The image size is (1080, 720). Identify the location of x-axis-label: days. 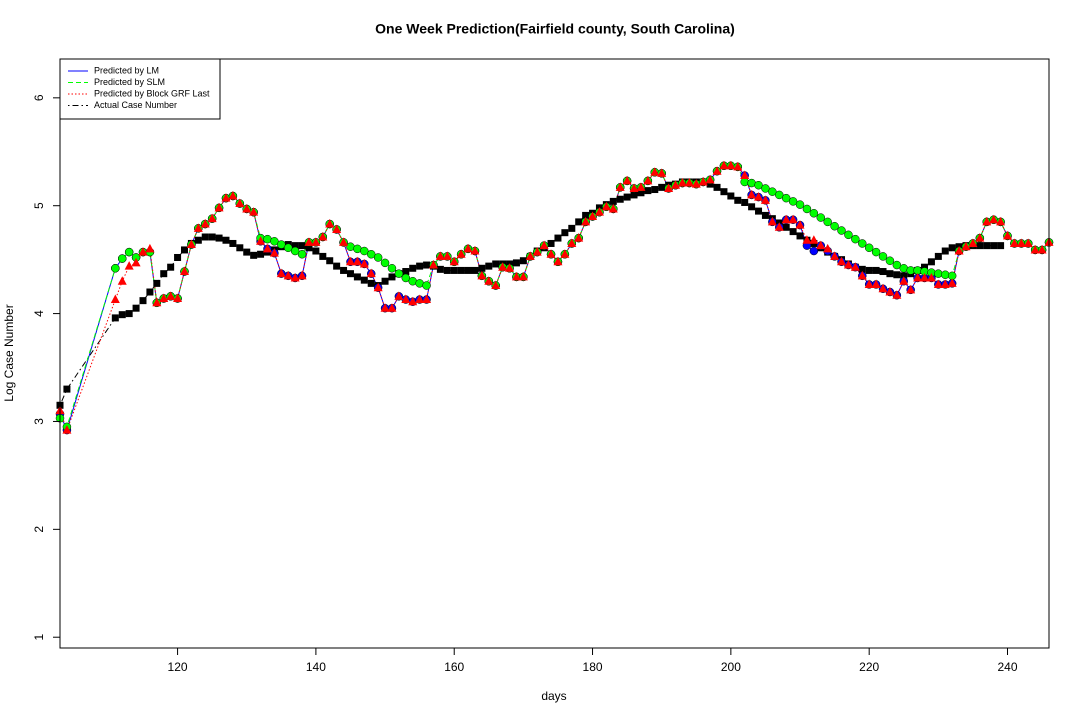
(553, 696).